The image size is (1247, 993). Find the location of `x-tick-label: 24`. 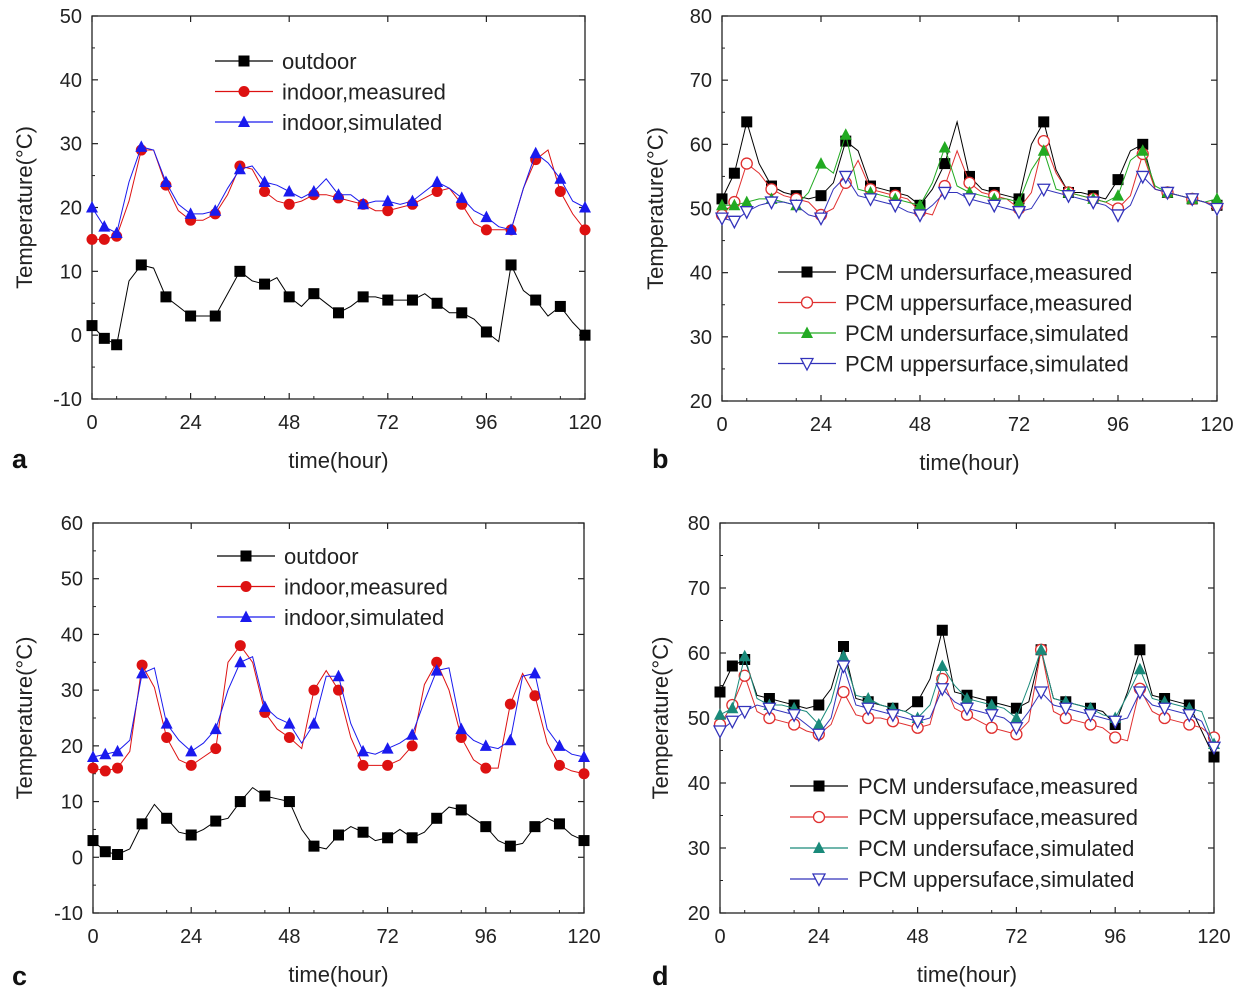

x-tick-label: 24 is located at coordinates (191, 937).